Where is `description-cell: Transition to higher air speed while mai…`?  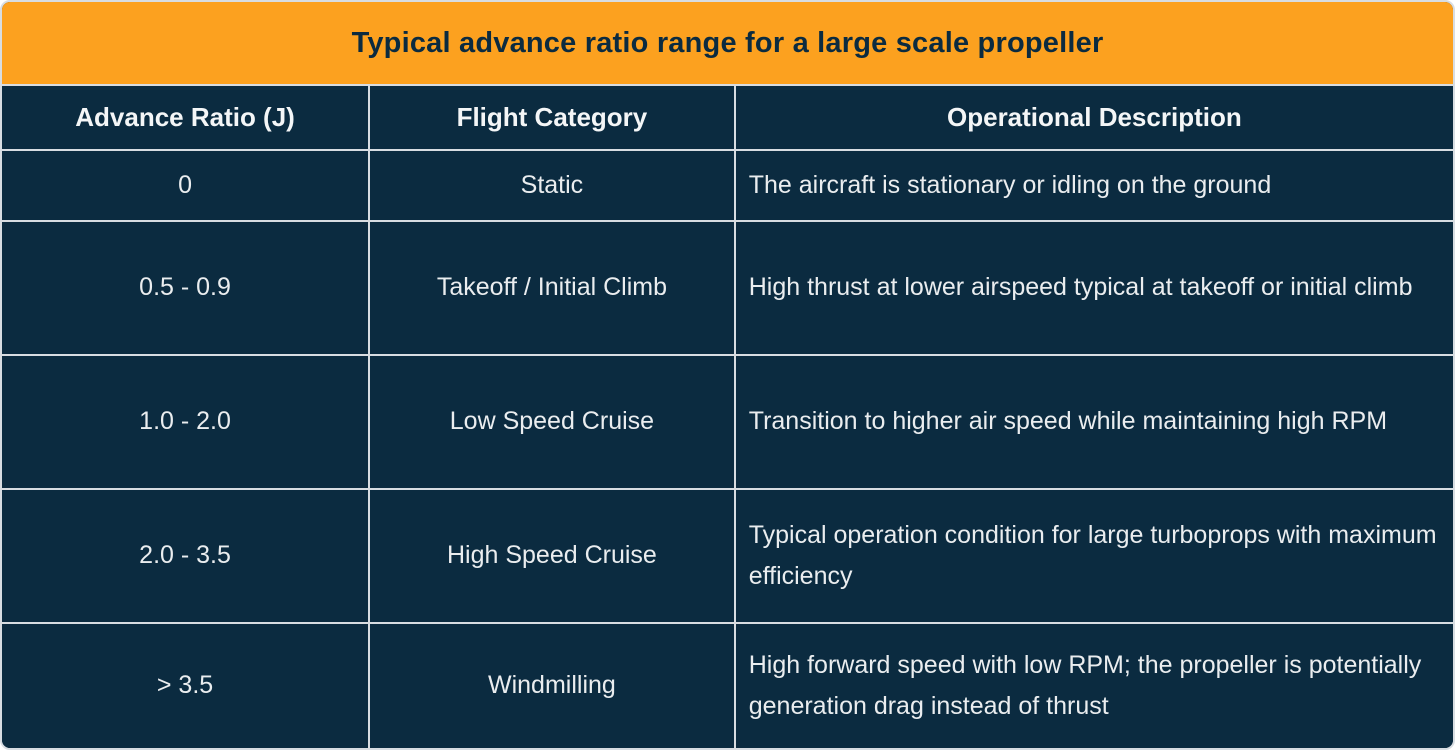 description-cell: Transition to higher air speed while mai… is located at coordinates (1093, 421).